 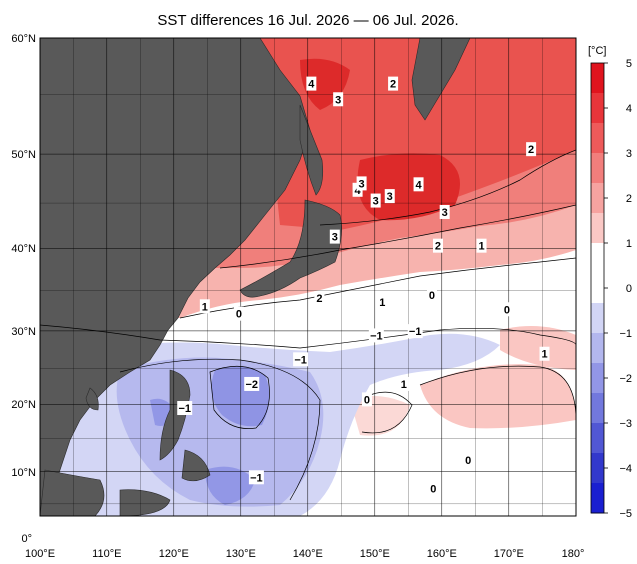 What do you see at coordinates (375, 554) in the screenshot?
I see `lon-label: 150°E` at bounding box center [375, 554].